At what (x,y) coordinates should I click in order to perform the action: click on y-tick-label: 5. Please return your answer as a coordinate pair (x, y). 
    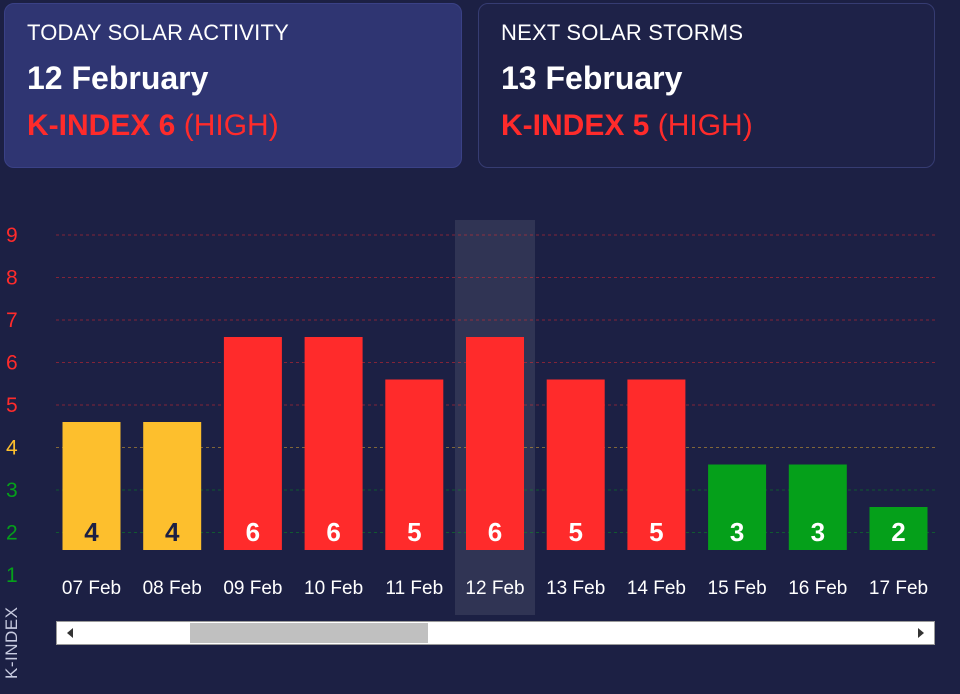
    Looking at the image, I should click on (12, 405).